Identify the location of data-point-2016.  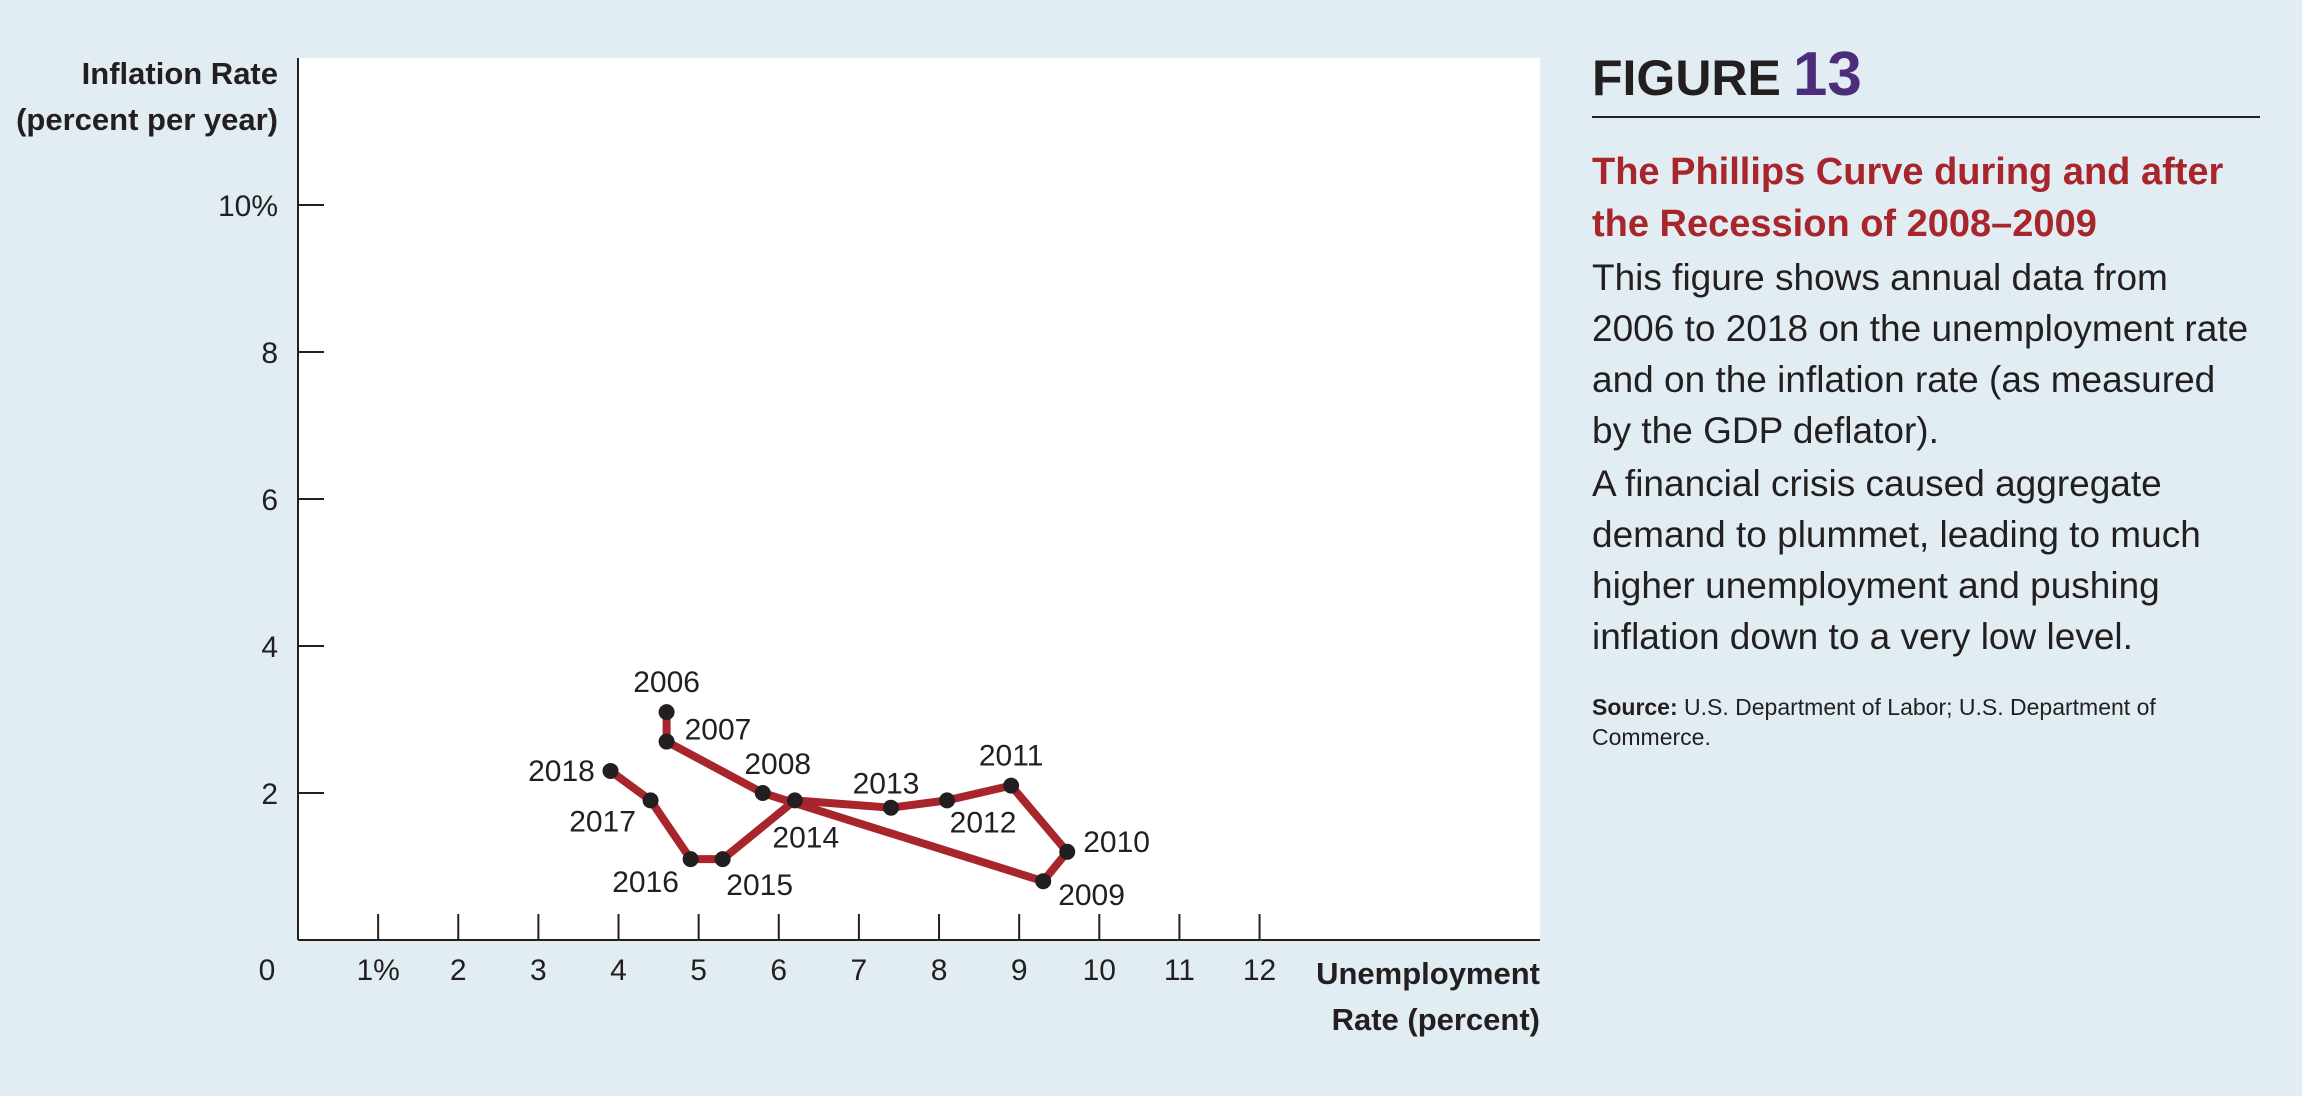
(690, 859).